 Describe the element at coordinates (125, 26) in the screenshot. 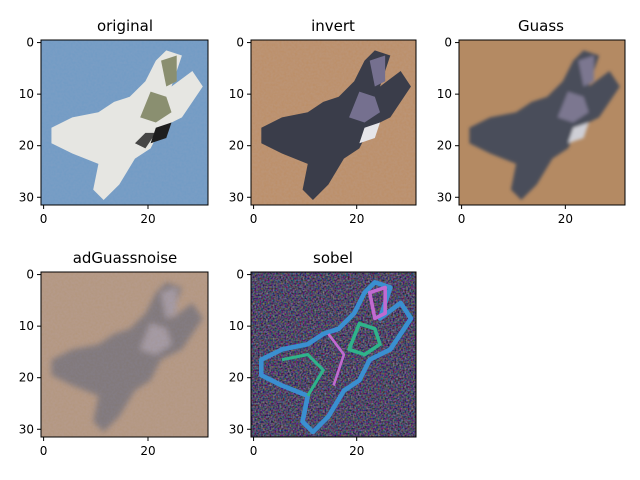

I see `panel-title: original` at that location.